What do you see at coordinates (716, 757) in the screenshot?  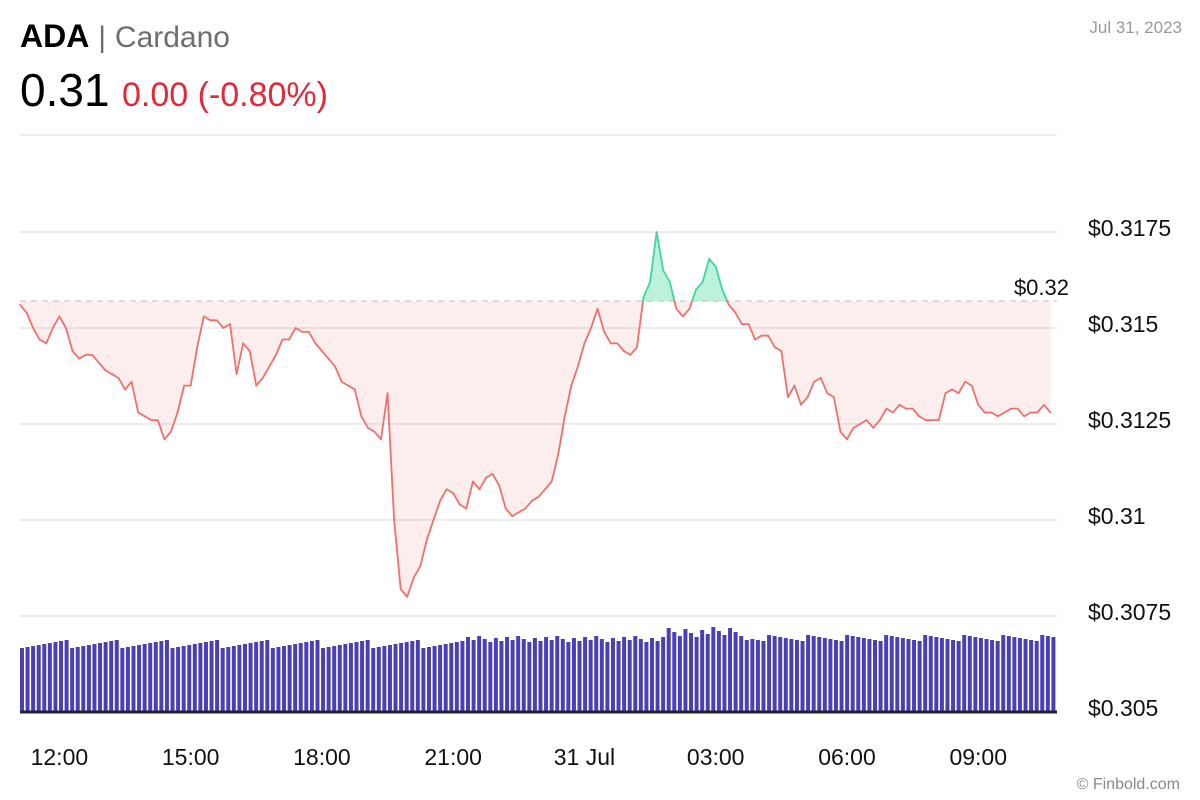 I see `x-tick-label: 03:00` at bounding box center [716, 757].